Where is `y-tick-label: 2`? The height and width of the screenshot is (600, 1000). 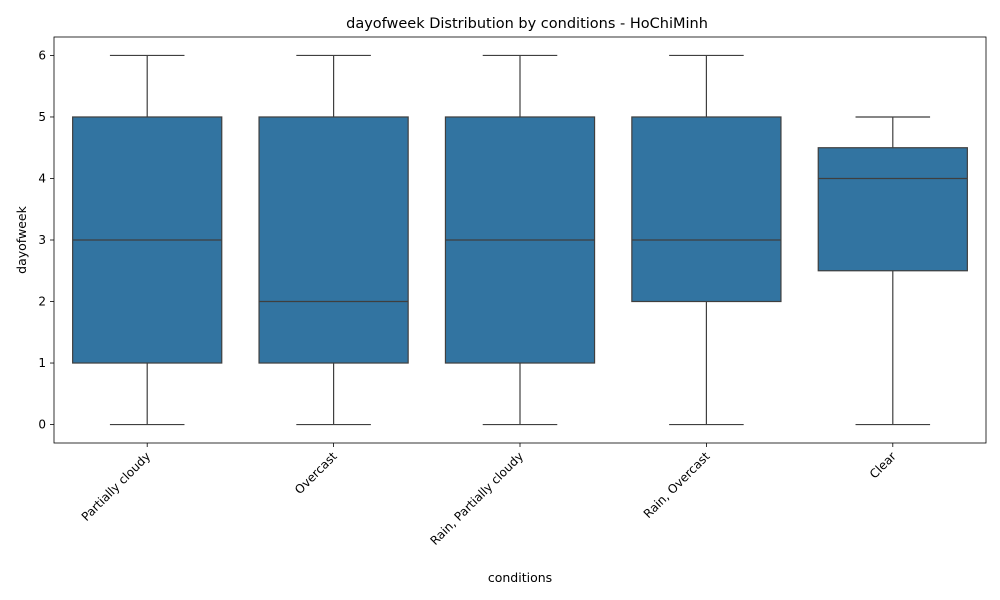 y-tick-label: 2 is located at coordinates (42, 302).